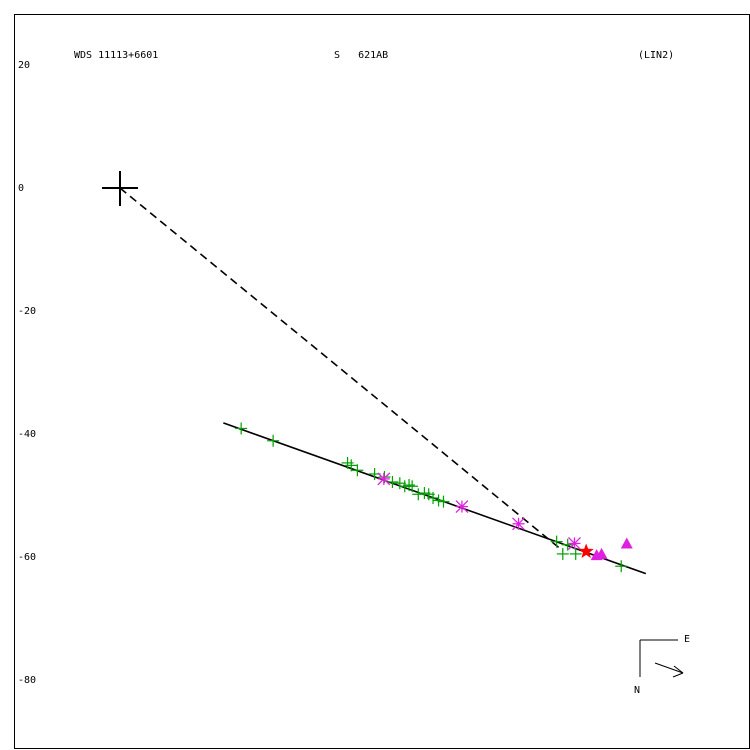  What do you see at coordinates (687, 639) in the screenshot?
I see `compass-east-label: E` at bounding box center [687, 639].